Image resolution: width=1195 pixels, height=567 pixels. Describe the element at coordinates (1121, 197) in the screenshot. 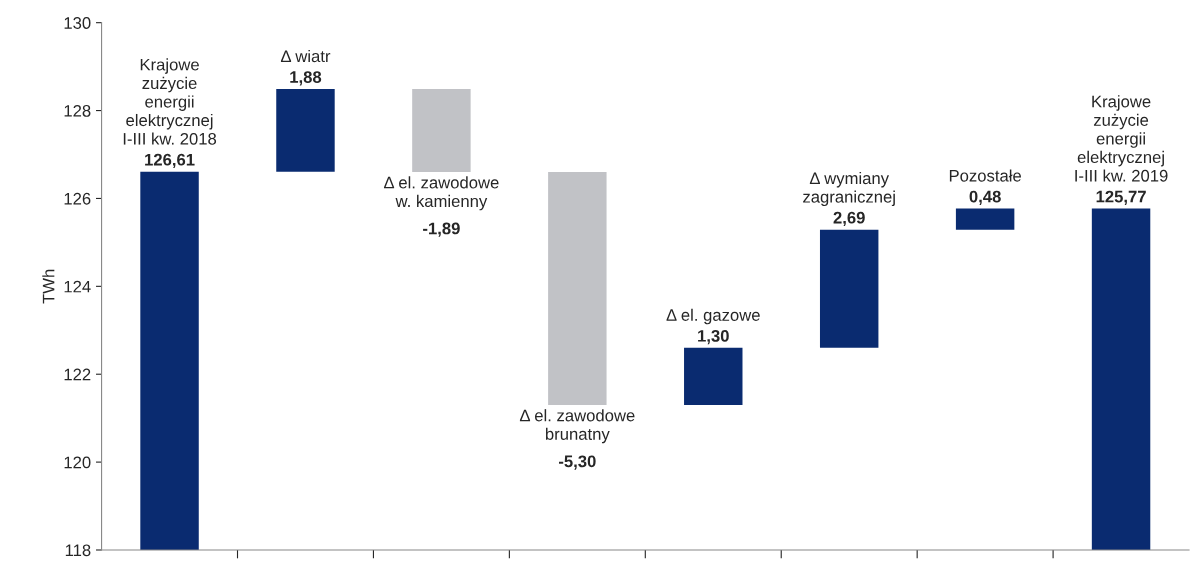

I see `data-label: 125,77` at that location.